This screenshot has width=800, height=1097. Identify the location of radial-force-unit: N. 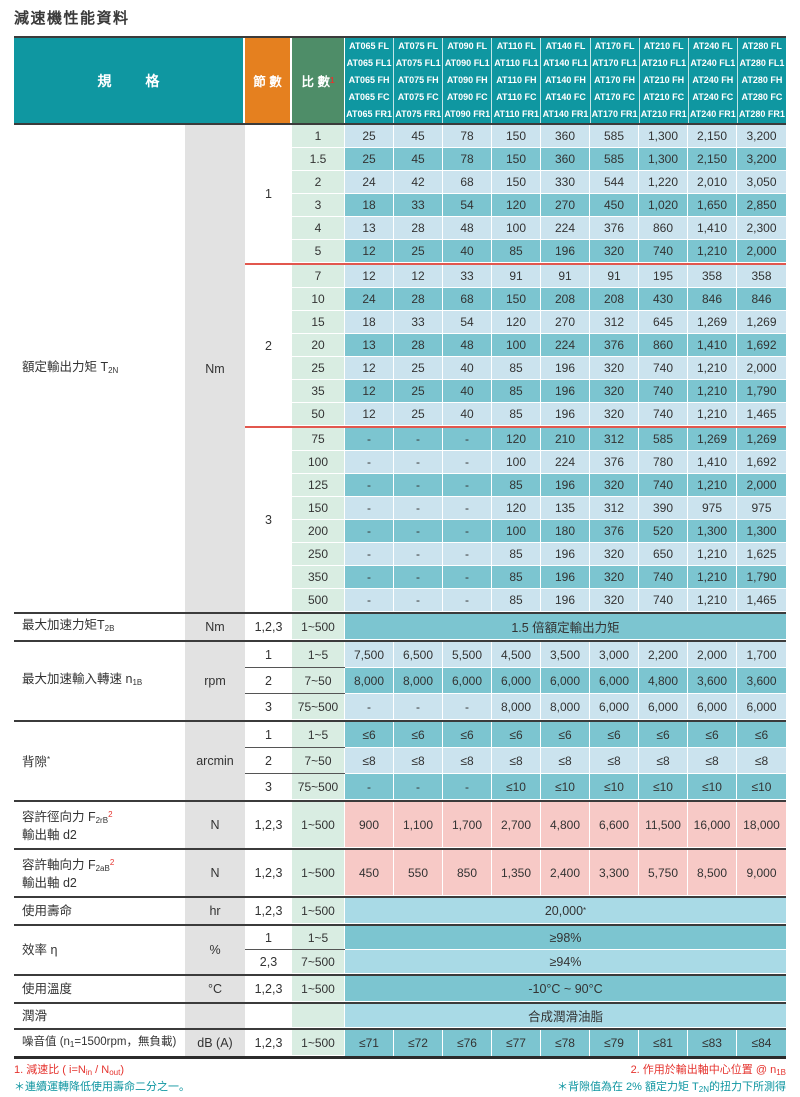
(215, 825).